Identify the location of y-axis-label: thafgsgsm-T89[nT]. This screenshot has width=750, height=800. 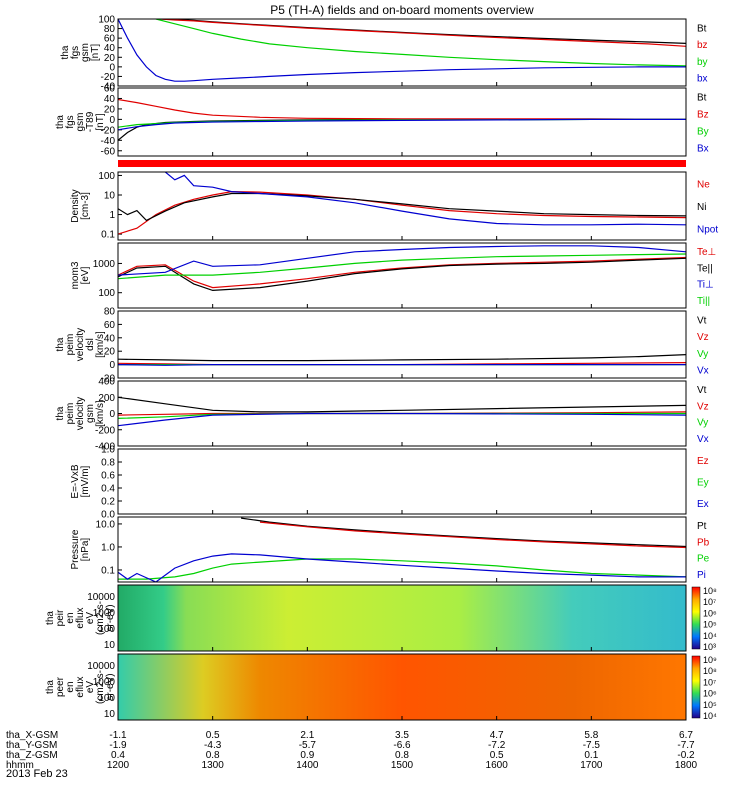
(80, 121).